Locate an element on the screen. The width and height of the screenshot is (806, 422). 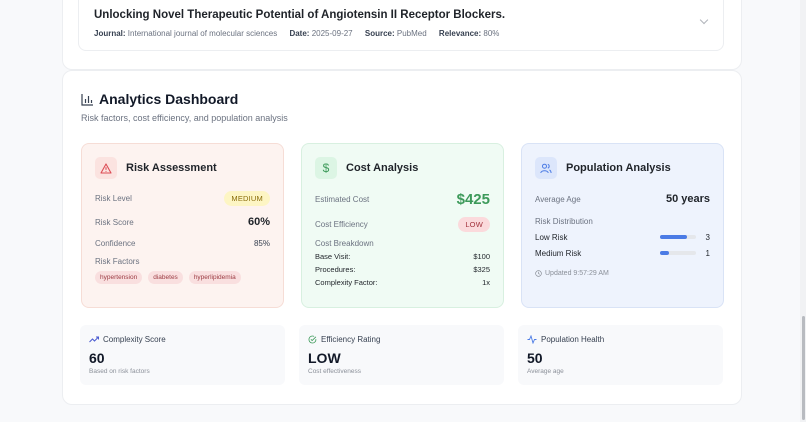
breakdown-label: Complexity Factor: is located at coordinates (346, 282).